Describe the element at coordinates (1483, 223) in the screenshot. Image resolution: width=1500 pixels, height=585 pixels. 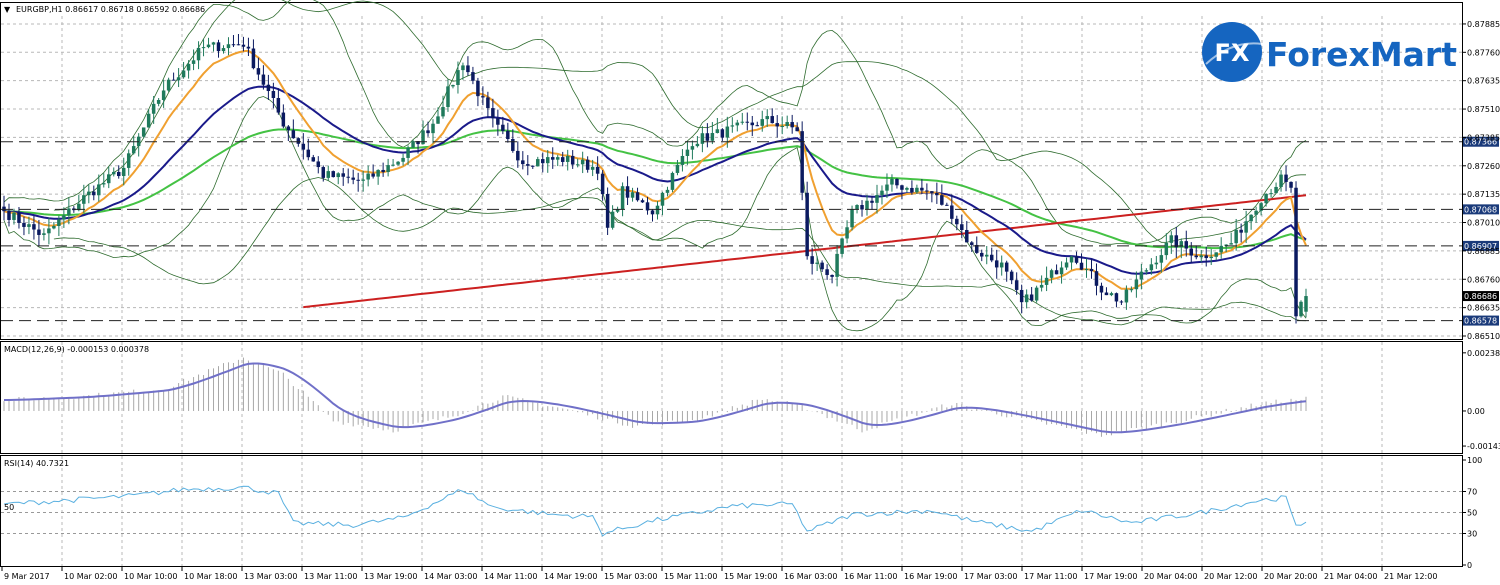
I see `price-axis-label: 0.87010` at that location.